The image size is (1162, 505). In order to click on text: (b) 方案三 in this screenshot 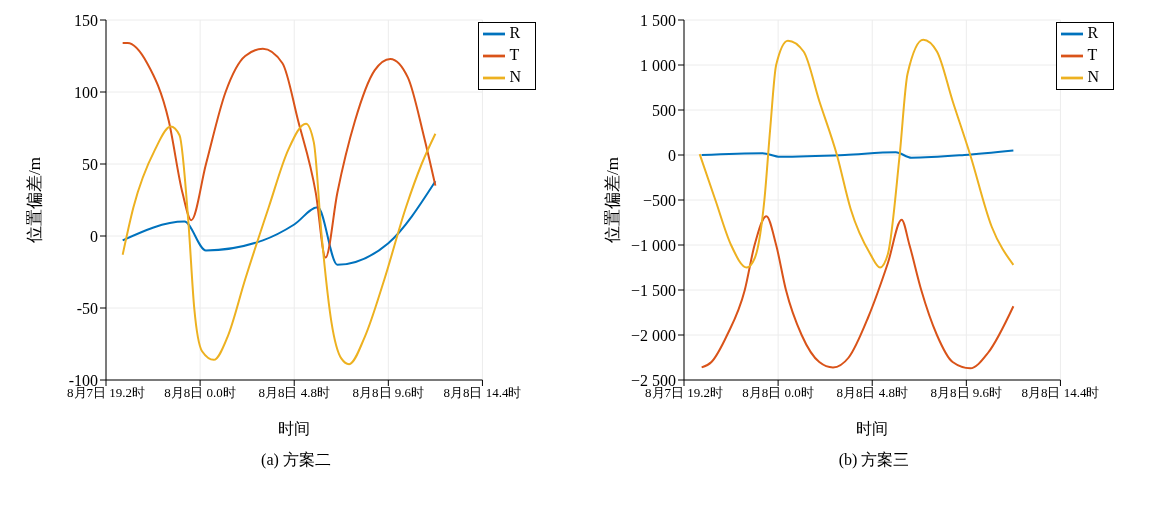, I will do `click(874, 460)`.